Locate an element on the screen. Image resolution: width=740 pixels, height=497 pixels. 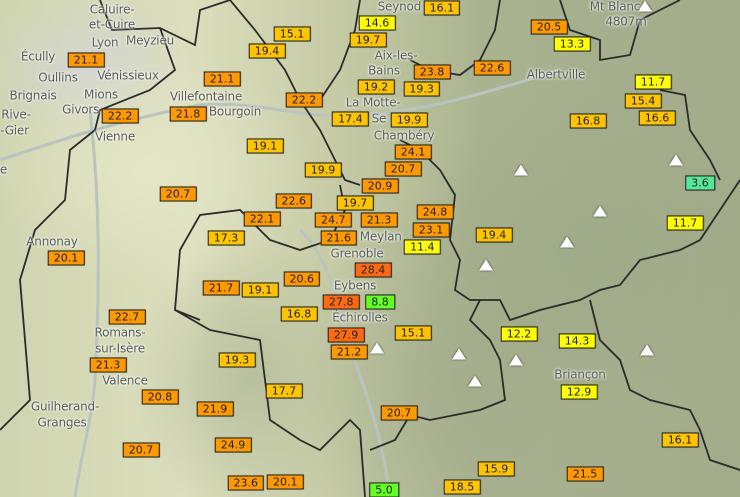
temperature-label: 27.9 is located at coordinates (346, 335).